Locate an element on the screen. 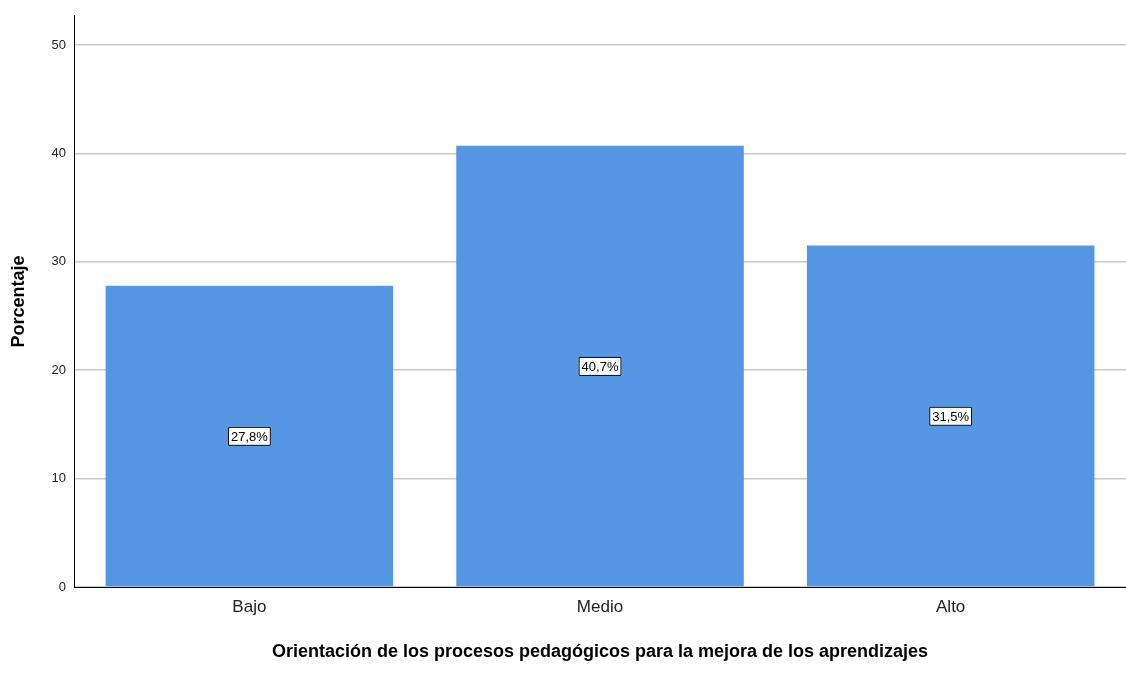 The image size is (1126, 675). x-tick-label: Alto is located at coordinates (951, 606).